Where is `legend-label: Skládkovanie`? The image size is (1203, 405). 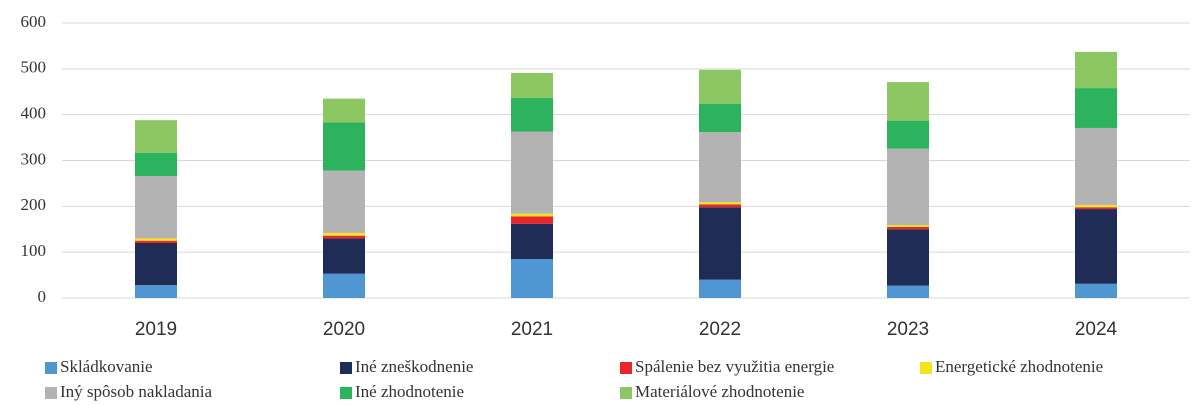
legend-label: Skládkovanie is located at coordinates (106, 366).